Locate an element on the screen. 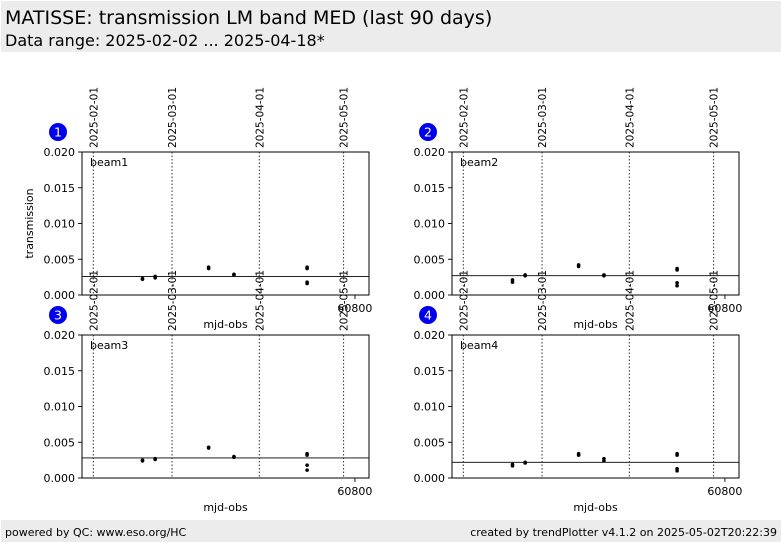  data-range-subtitle: Data range: 2025-02-02 ... 2025-04-18* is located at coordinates (165, 40).